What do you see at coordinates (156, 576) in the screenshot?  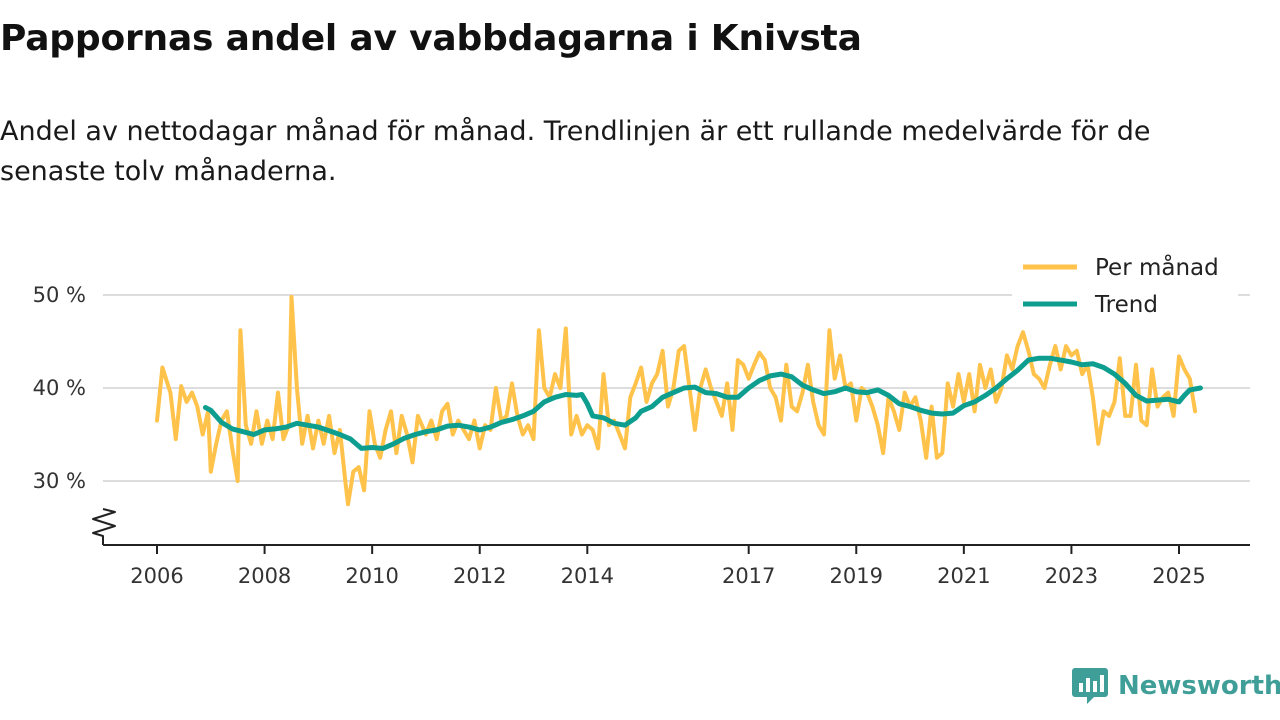 I see `x-tick-label: 2006` at bounding box center [156, 576].